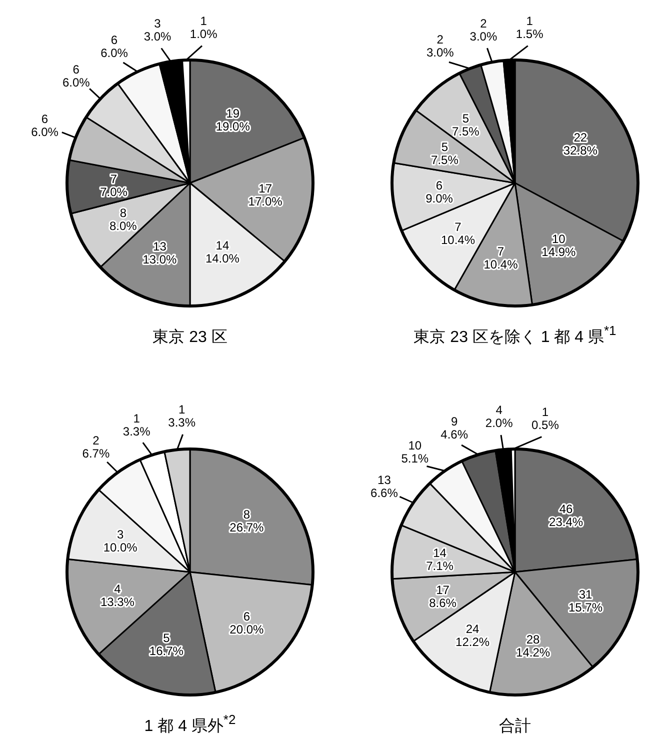 The height and width of the screenshot is (747, 653). Describe the element at coordinates (566, 515) in the screenshot. I see `data-label: 46 23.4%` at that location.